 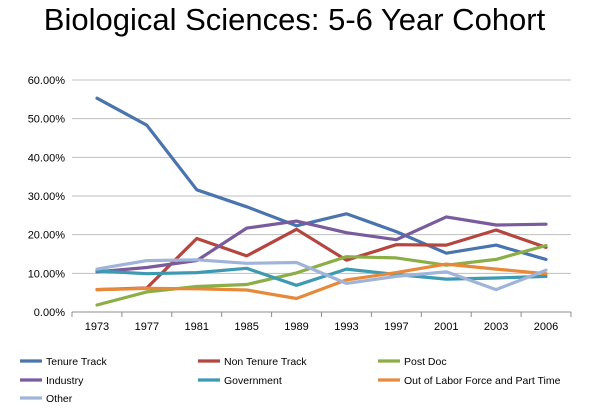 I want to click on series-line-other, so click(x=321, y=275).